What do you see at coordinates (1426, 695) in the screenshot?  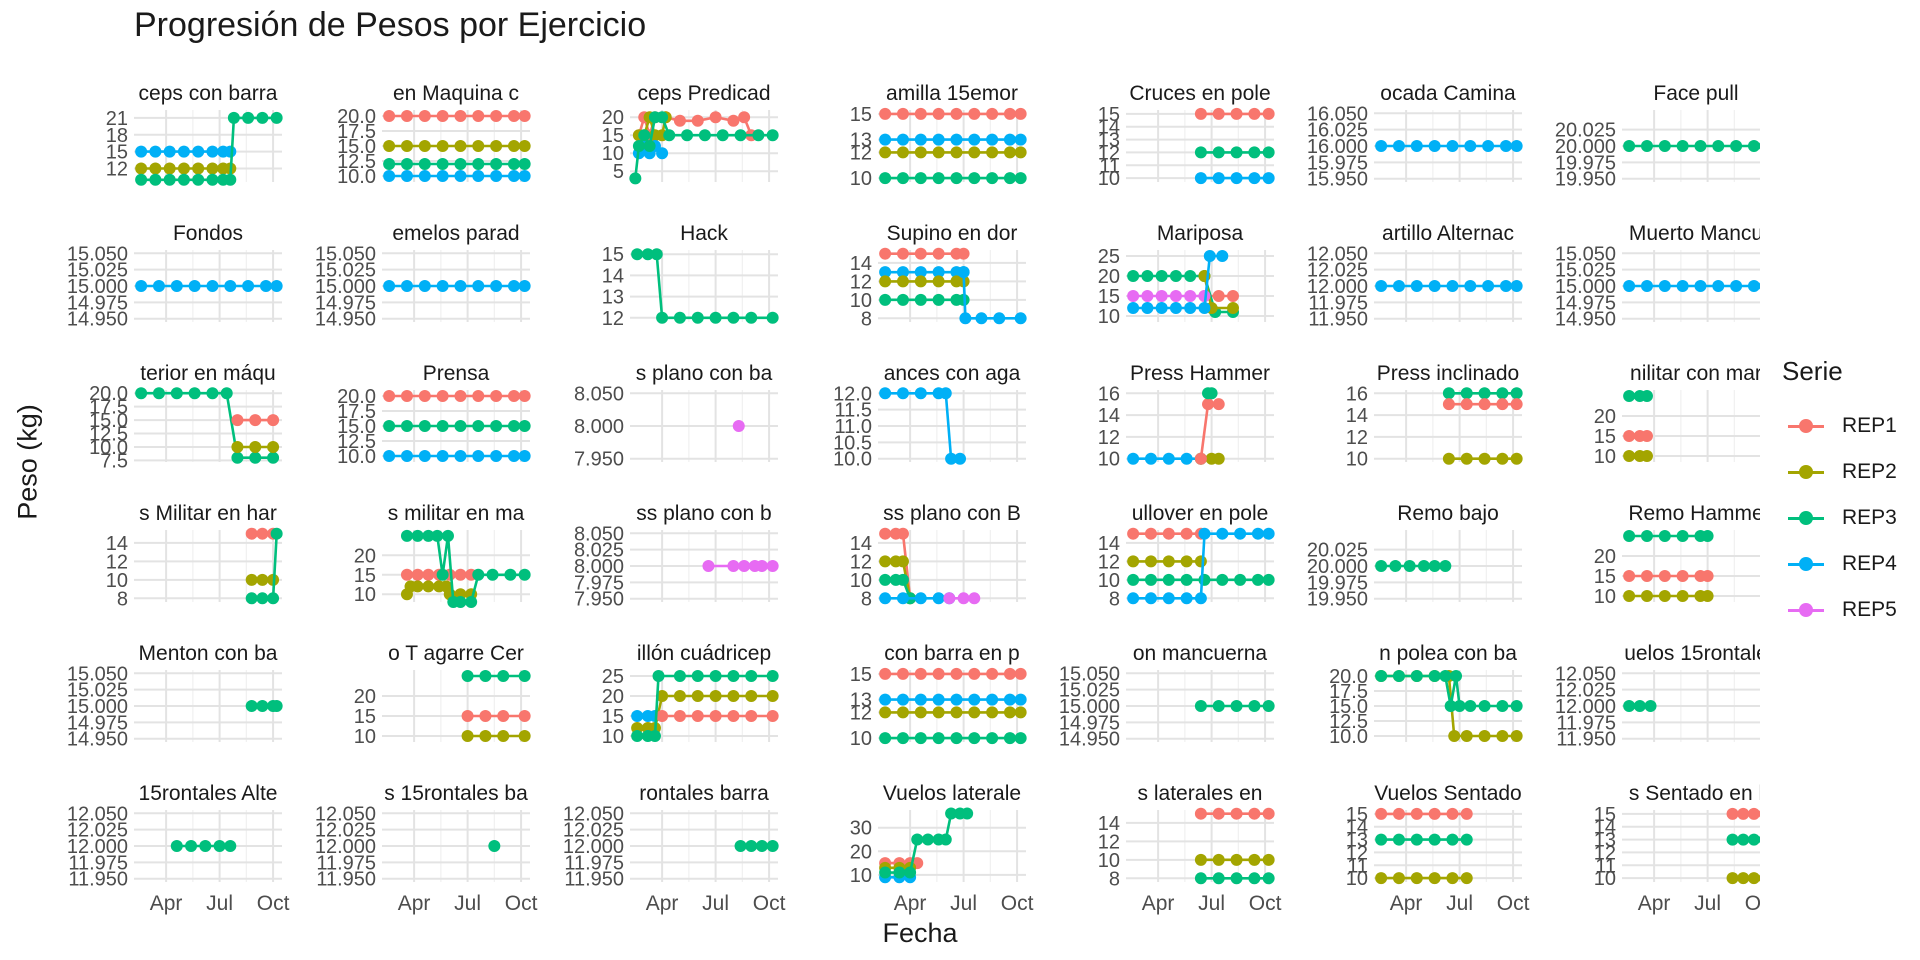 I see `facet-panel: 10.012.515.017.520.0 n polea con ba` at bounding box center [1426, 695].